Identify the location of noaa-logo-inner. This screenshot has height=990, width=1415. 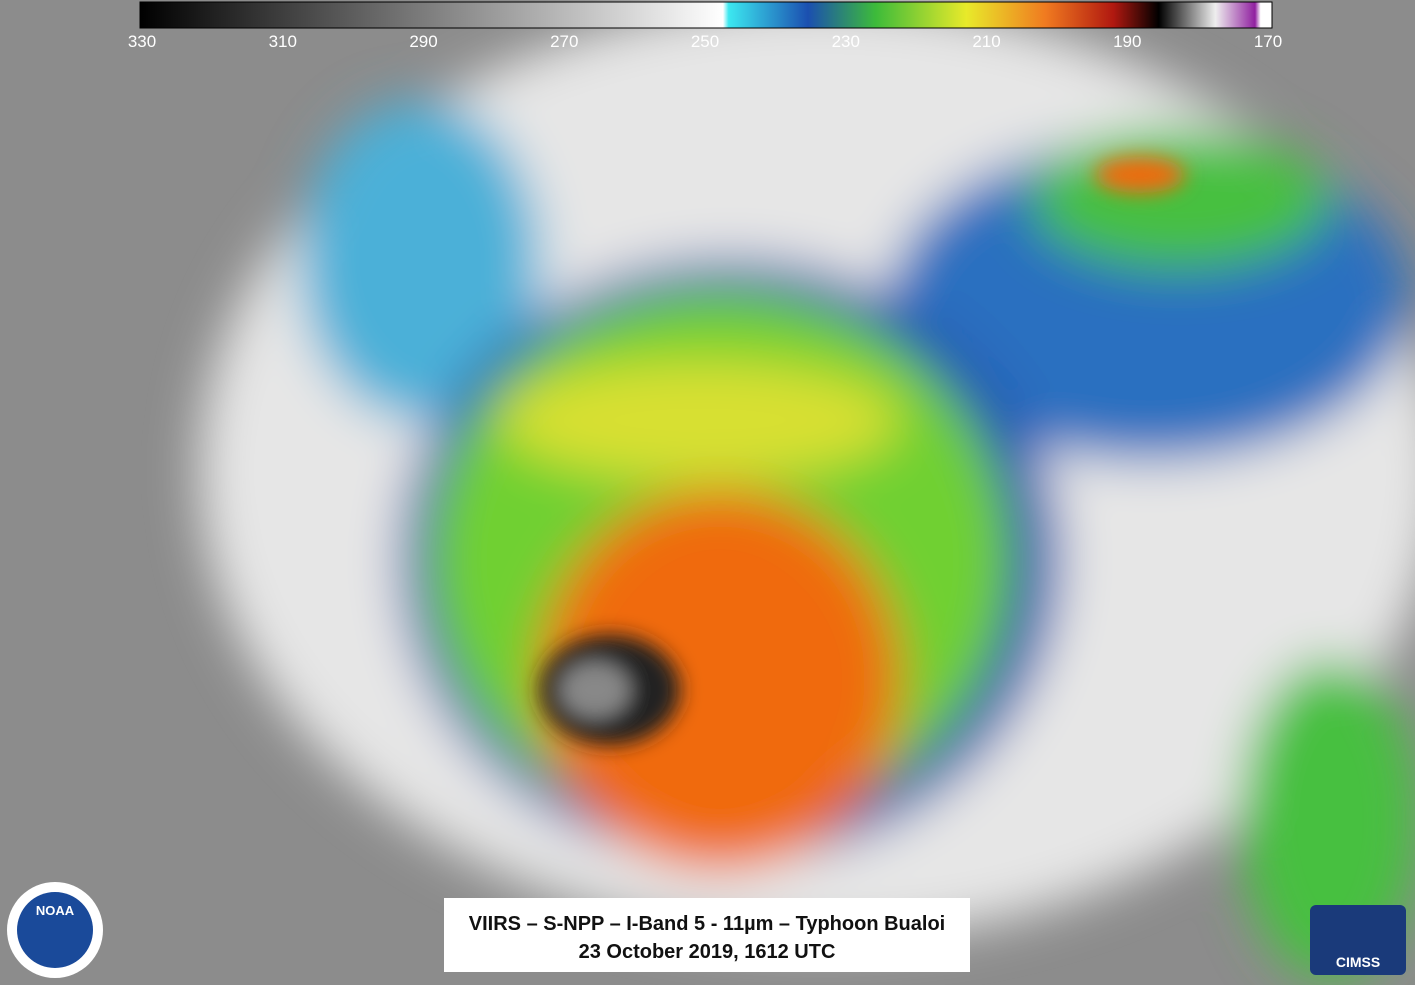
(55, 930).